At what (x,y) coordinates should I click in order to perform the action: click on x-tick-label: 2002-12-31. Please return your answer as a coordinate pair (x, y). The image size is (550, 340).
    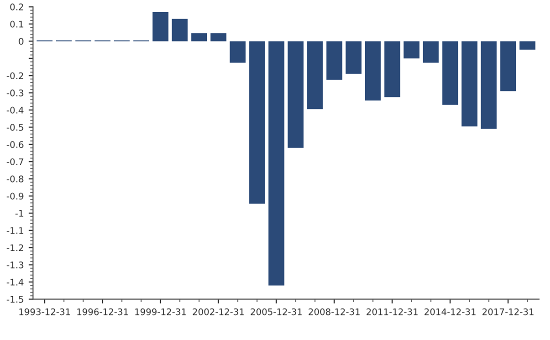
    Looking at the image, I should click on (218, 312).